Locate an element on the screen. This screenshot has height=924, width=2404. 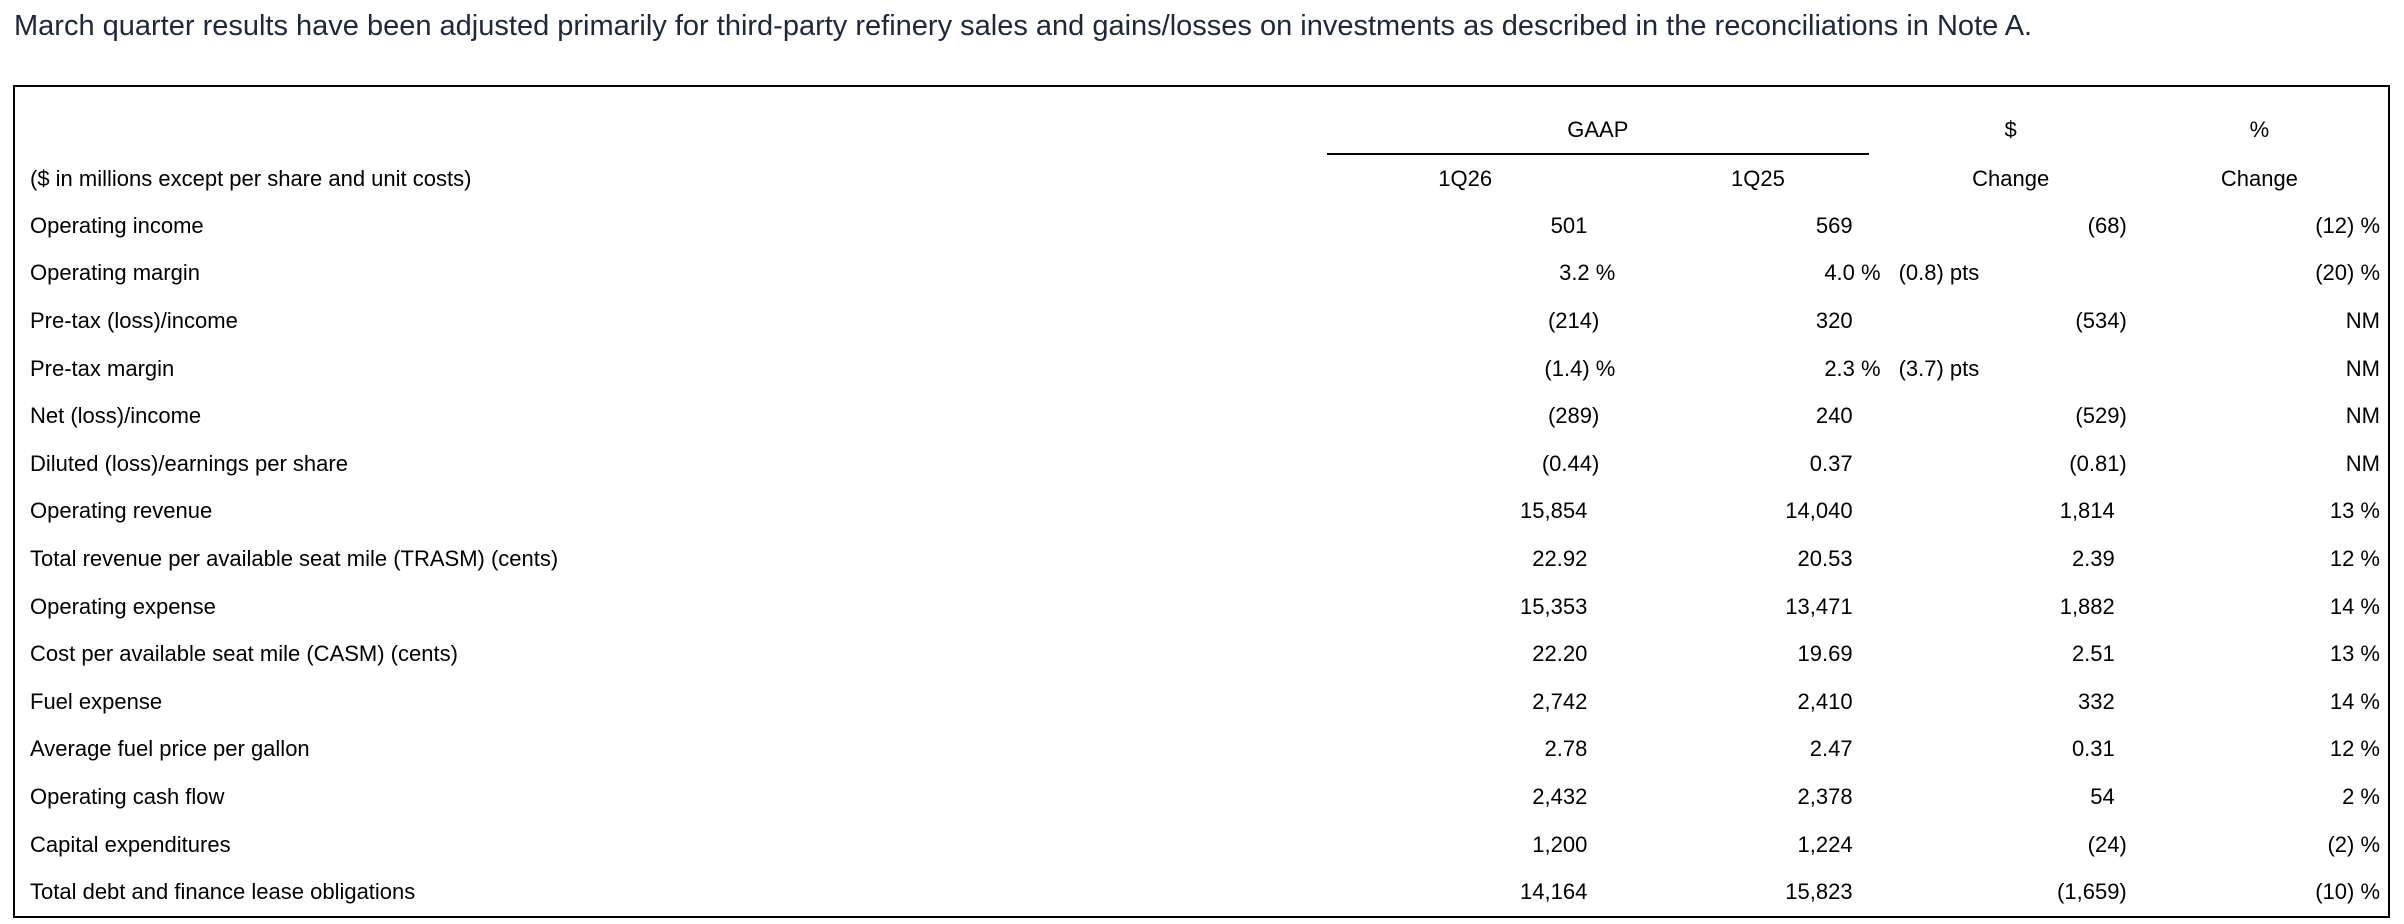
cell-dollar-change: (24) is located at coordinates (2107, 844).